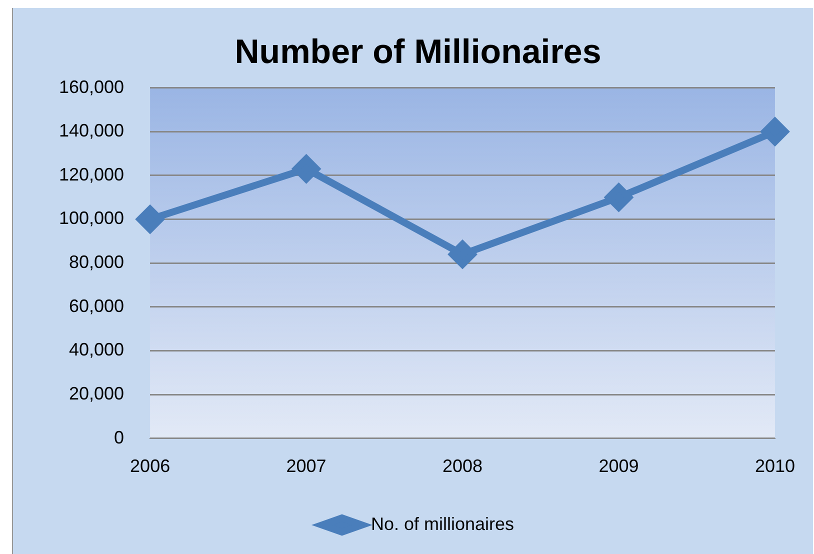  Describe the element at coordinates (442, 524) in the screenshot. I see `legend-label: No. of millionaires` at that location.